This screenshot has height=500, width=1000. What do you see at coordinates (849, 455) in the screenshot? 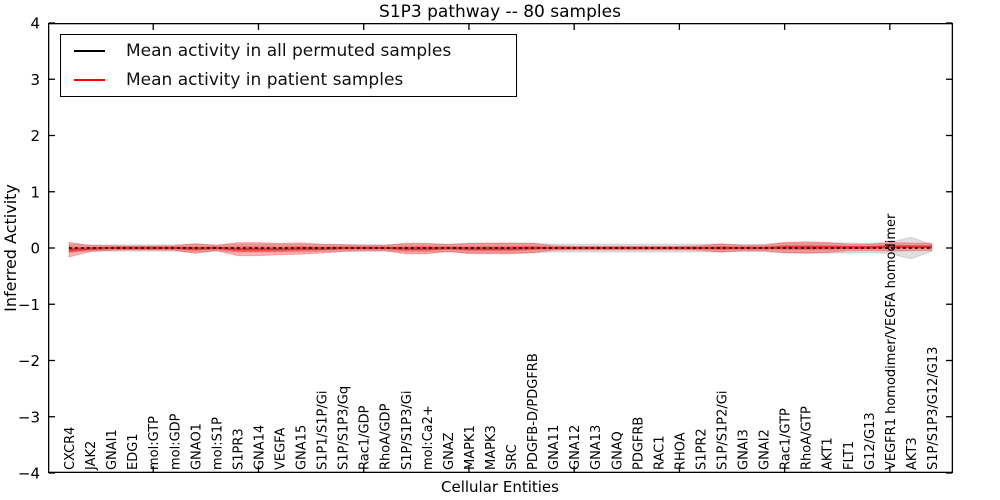
I see `x-category-label: FLT1` at bounding box center [849, 455].